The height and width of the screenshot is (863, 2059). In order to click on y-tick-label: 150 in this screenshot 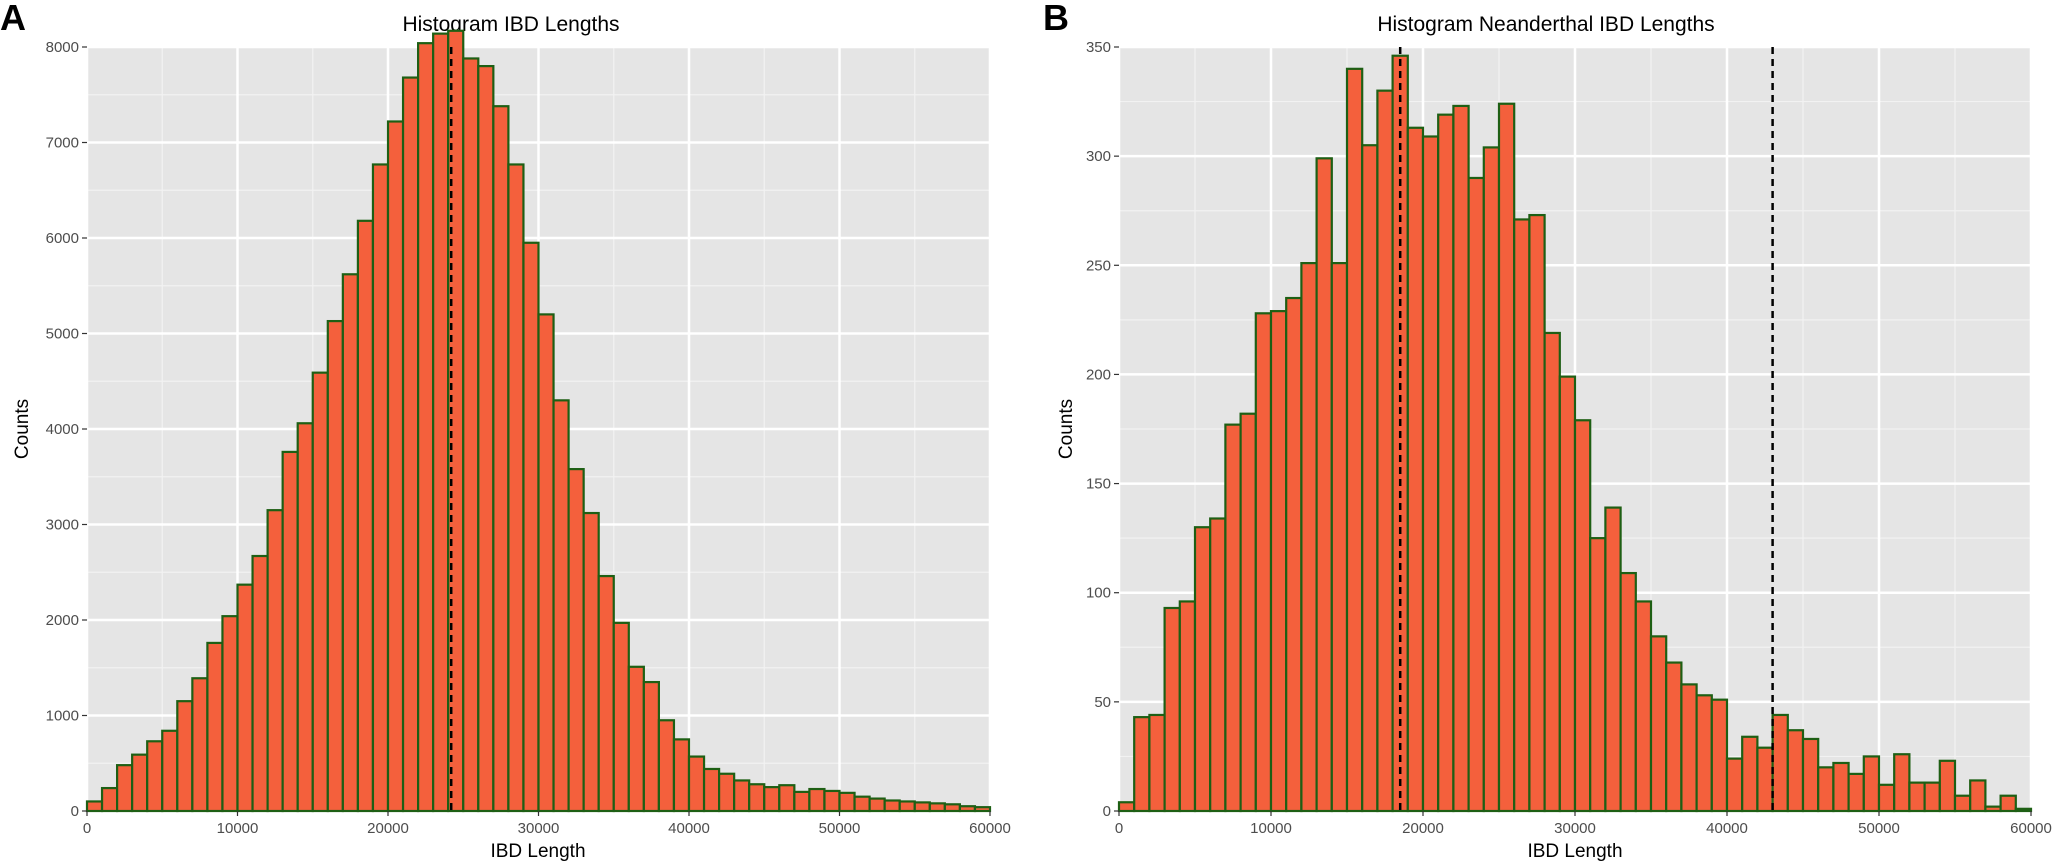, I will do `click(1098, 484)`.